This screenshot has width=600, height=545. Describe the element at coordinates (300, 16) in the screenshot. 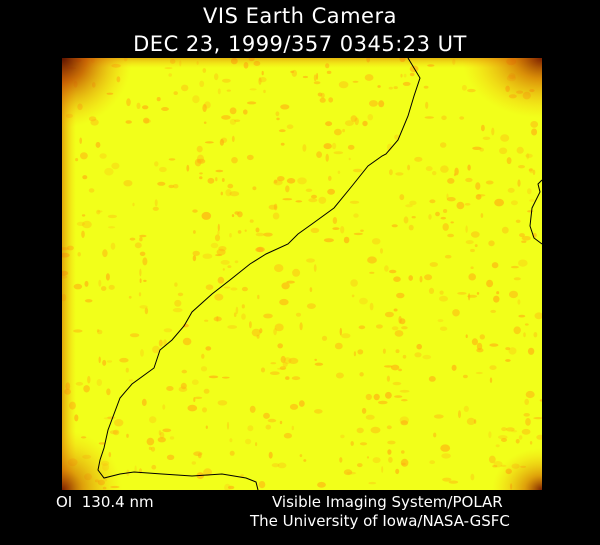

I see `image-title: VIS Earth Camera` at that location.